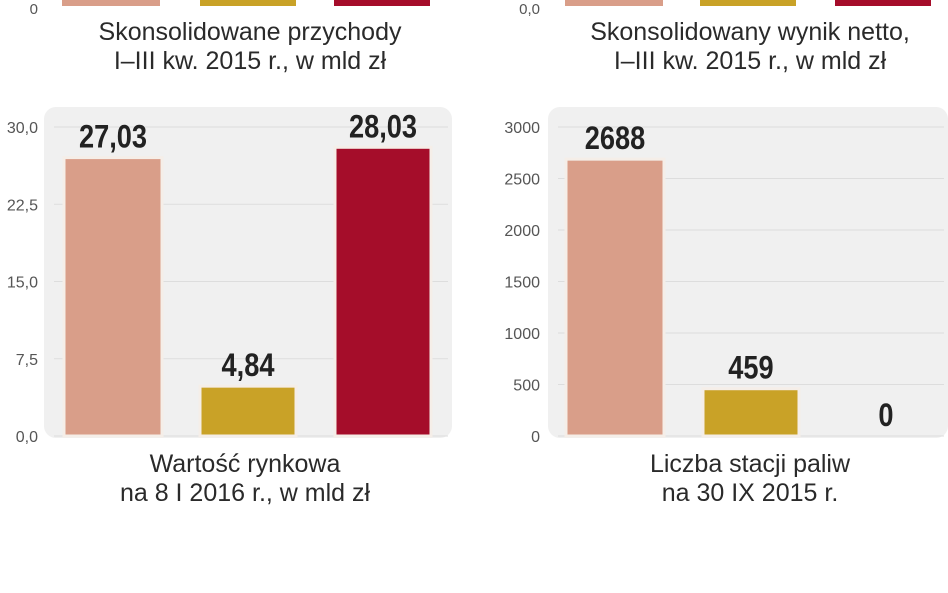 The height and width of the screenshot is (593, 948). I want to click on market-value-title: Wartość rynkowa, so click(245, 464).